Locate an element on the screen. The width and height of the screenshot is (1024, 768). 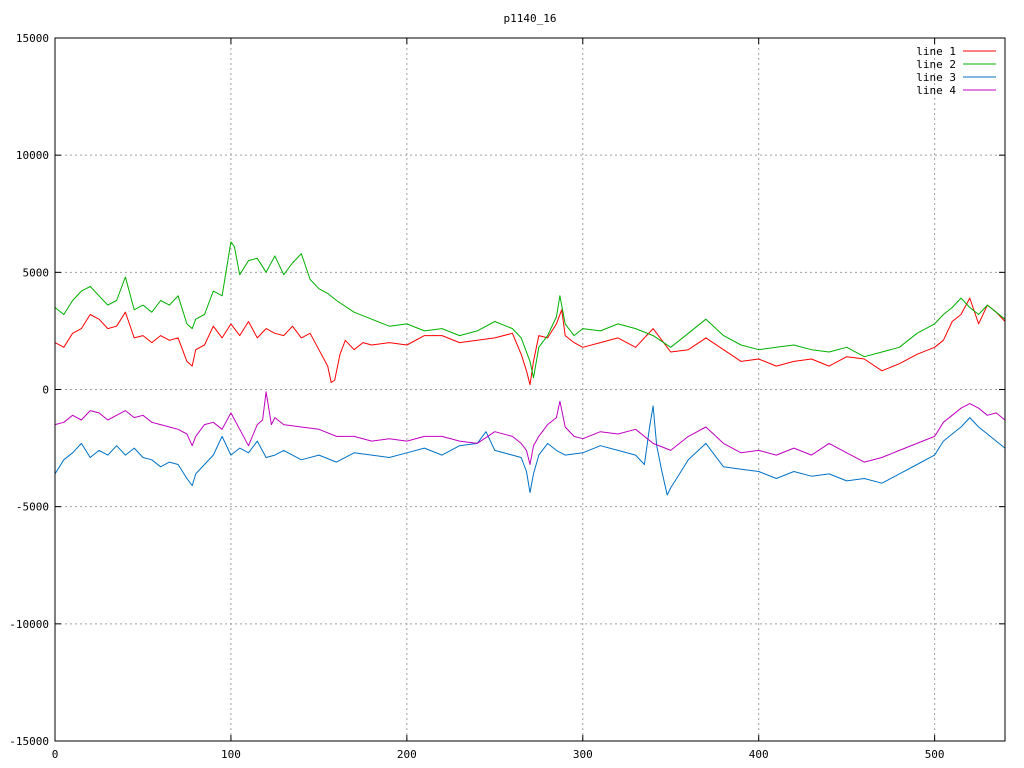
x-tick-label: 100 is located at coordinates (231, 754).